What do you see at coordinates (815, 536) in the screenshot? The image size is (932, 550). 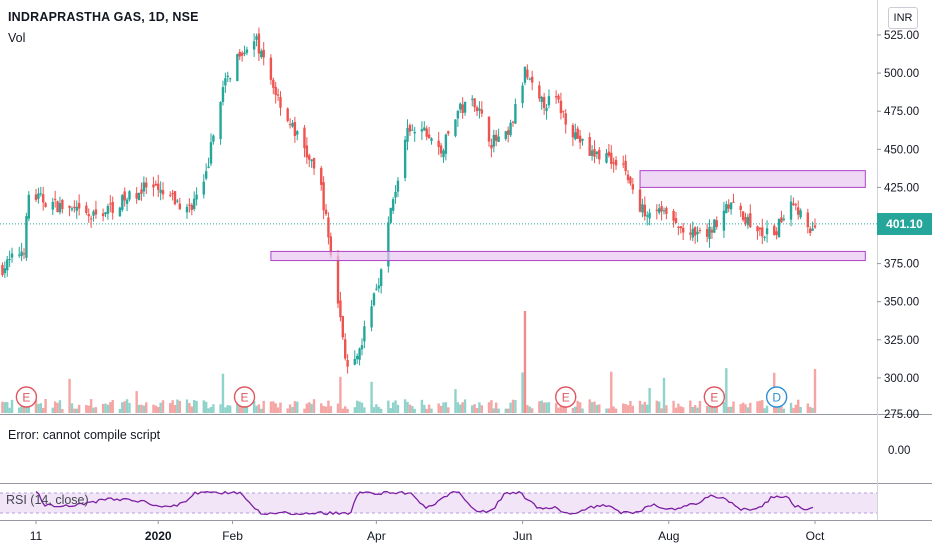 I see `x-tick-label: Oct` at bounding box center [815, 536].